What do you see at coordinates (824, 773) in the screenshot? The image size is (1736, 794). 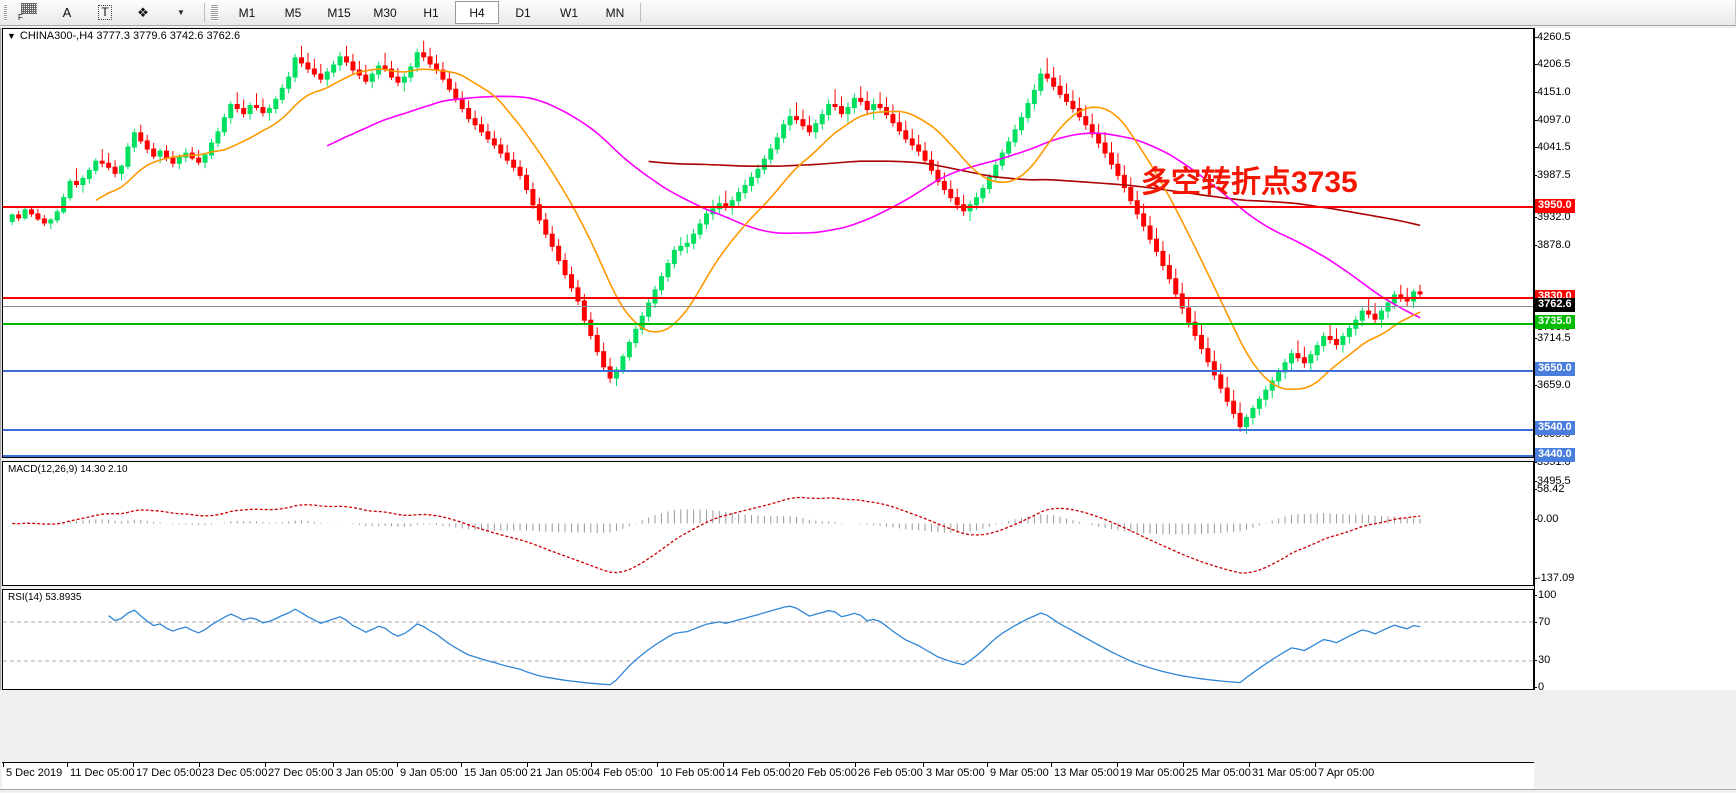 I see `time-label: 20 Feb 05:00` at bounding box center [824, 773].